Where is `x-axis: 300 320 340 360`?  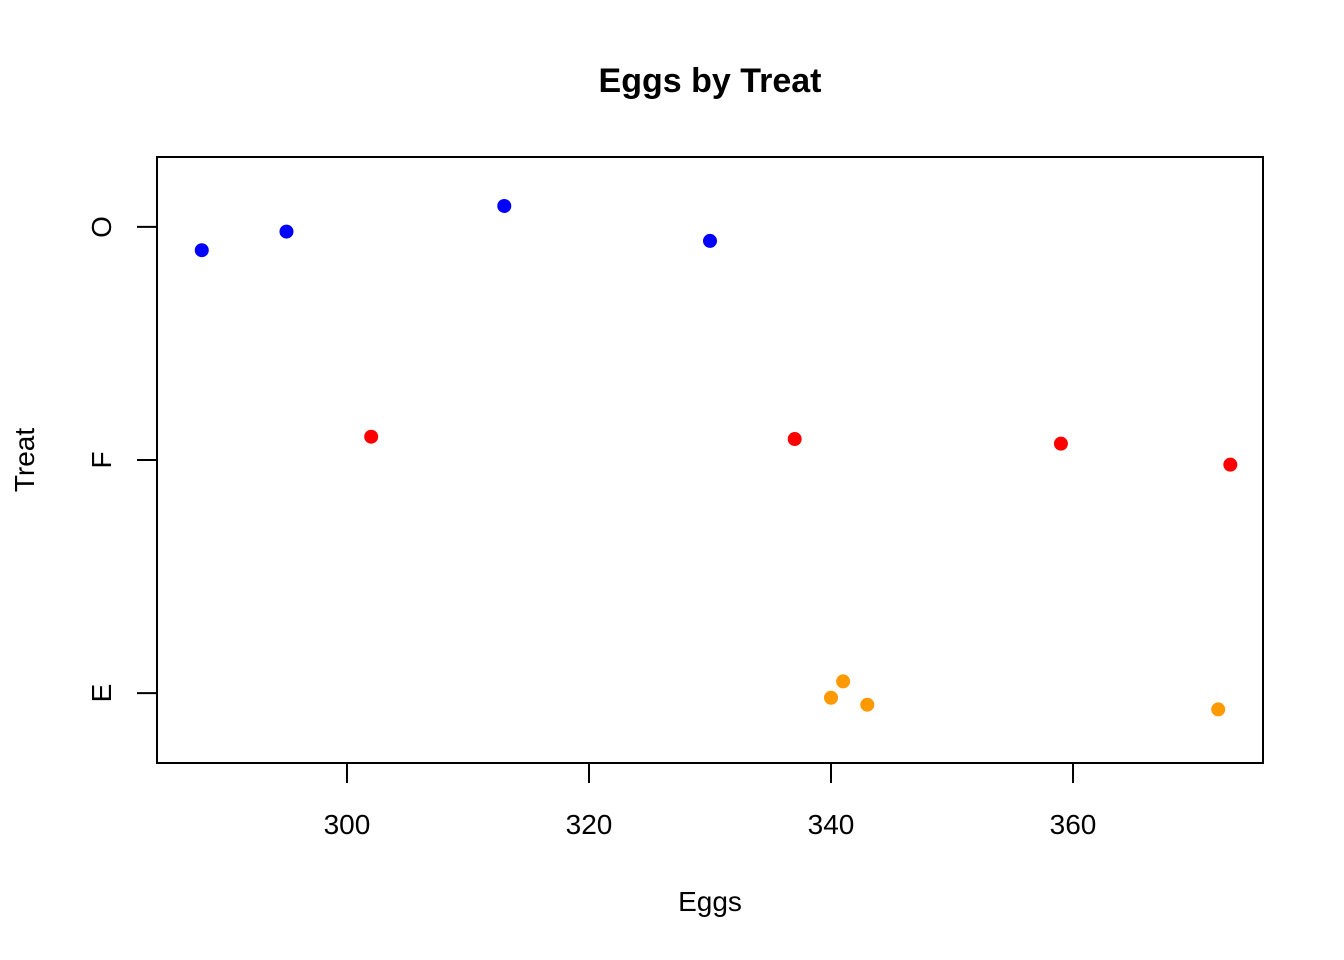 x-axis: 300 320 340 360 is located at coordinates (710, 801).